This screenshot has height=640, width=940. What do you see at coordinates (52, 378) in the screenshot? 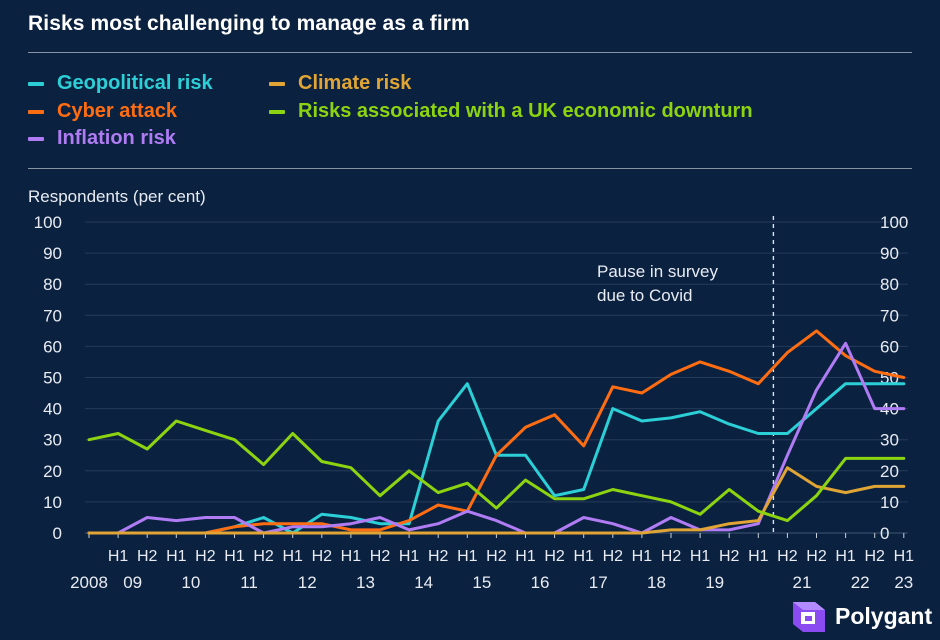
I see `y-tick-label-left: 50` at bounding box center [52, 378].